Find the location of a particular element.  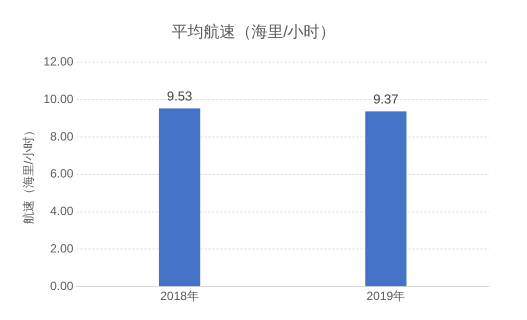

y-tick-label: 12.00 is located at coordinates (58, 61).